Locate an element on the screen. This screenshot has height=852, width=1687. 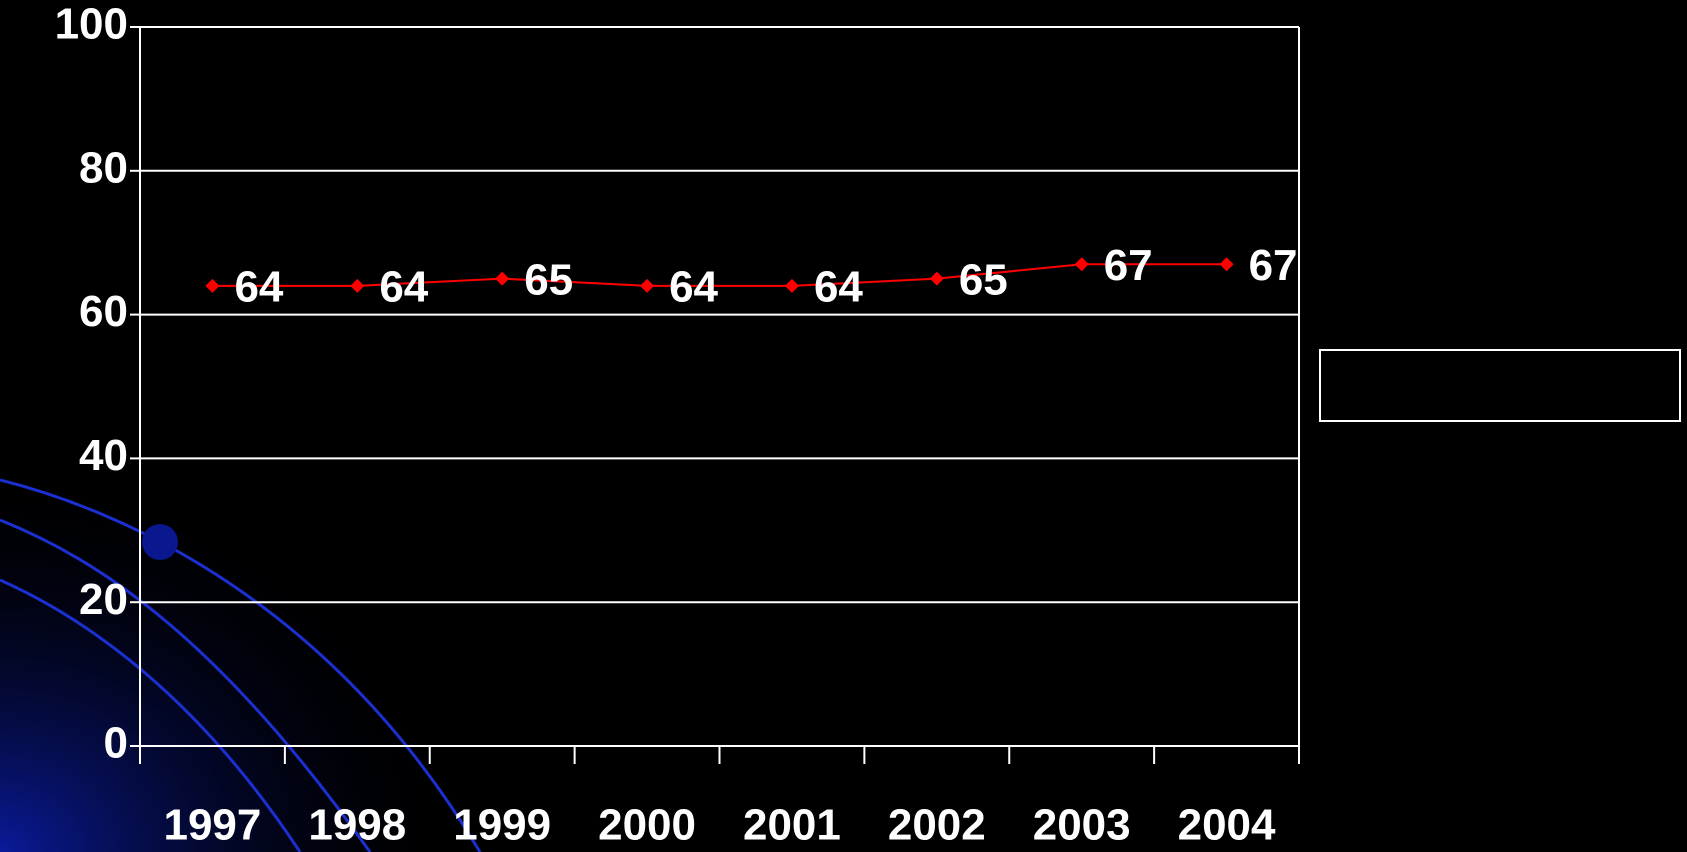
x-tick-label: 2000 is located at coordinates (647, 825).